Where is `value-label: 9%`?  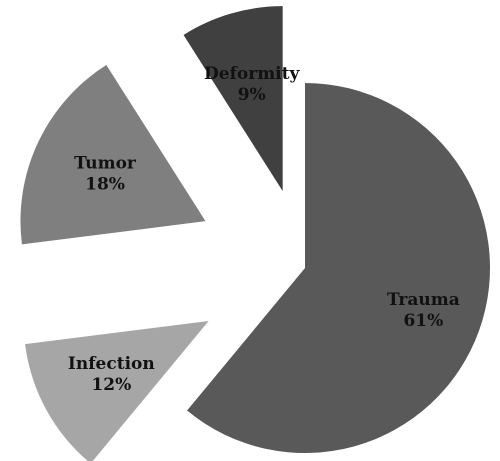 value-label: 9% is located at coordinates (252, 95).